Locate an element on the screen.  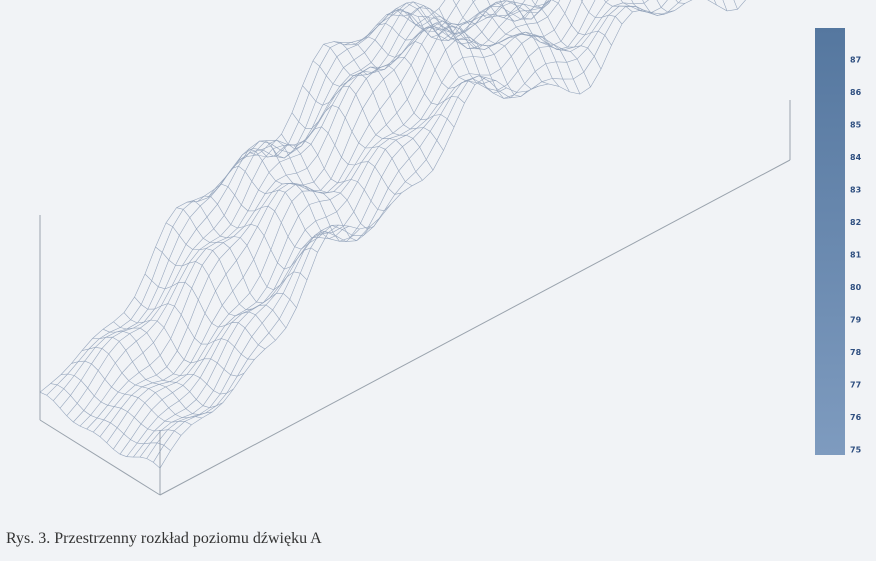
colorbar-tick-label: 82 is located at coordinates (855, 222).